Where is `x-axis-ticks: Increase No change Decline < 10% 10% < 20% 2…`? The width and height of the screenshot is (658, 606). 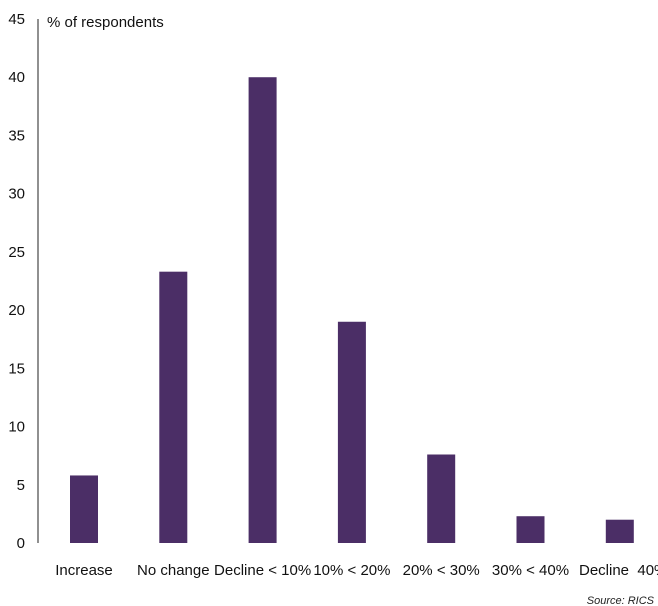 x-axis-ticks: Increase No change Decline < 10% 10% < 20% 2… is located at coordinates (356, 570).